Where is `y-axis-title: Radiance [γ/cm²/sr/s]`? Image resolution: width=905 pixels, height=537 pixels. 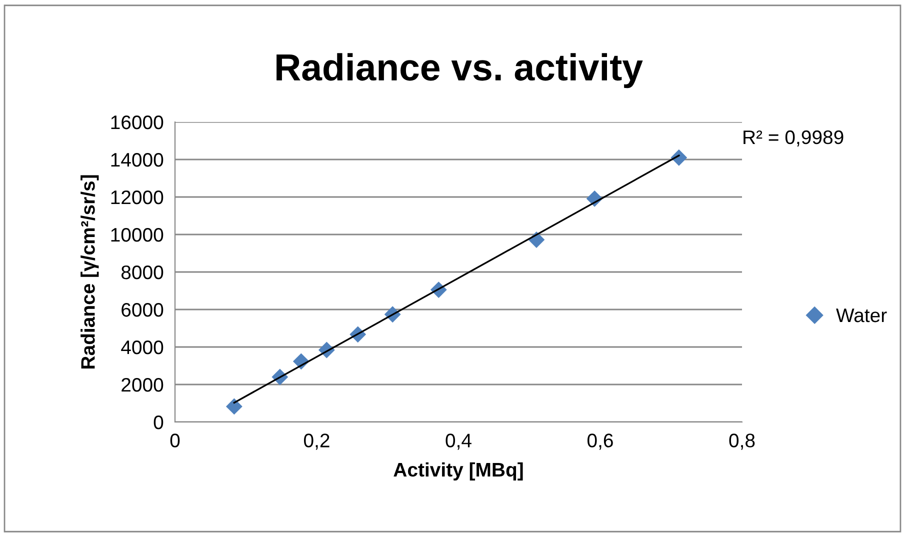 y-axis-title: Radiance [γ/cm²/sr/s] is located at coordinates (89, 271).